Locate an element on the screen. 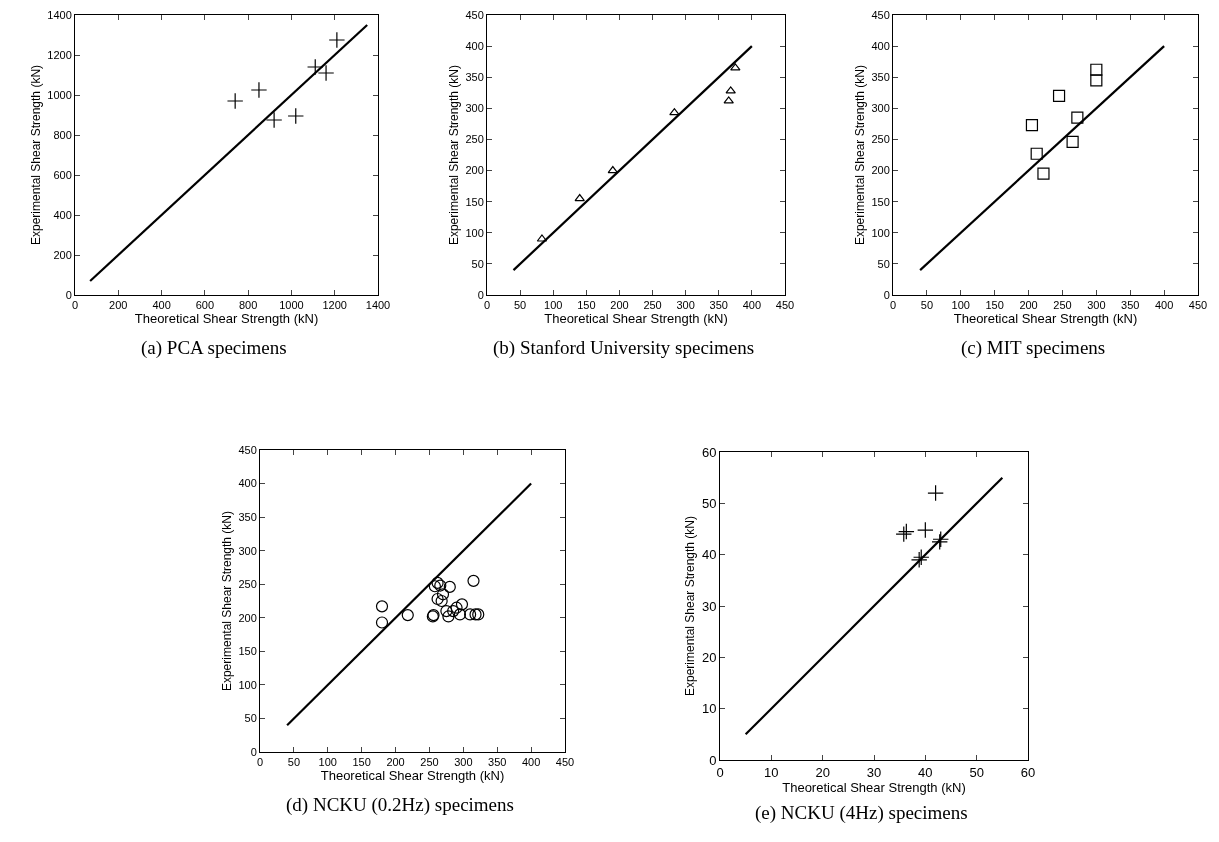 This screenshot has width=1219, height=842. y-tick-label: 20 is located at coordinates (709, 657).